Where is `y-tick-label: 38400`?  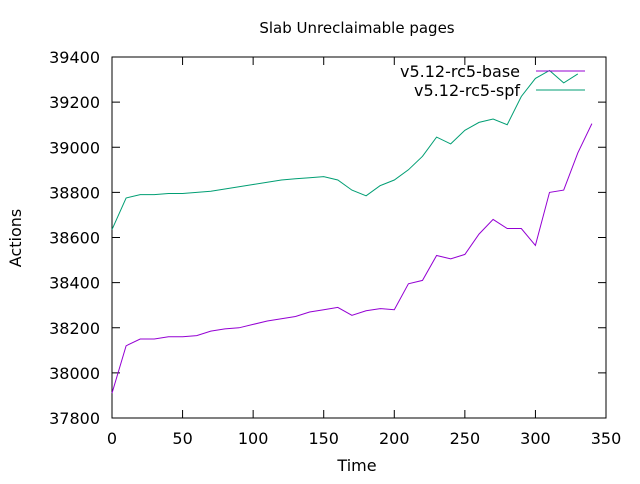 y-tick-label: 38400 is located at coordinates (74, 283).